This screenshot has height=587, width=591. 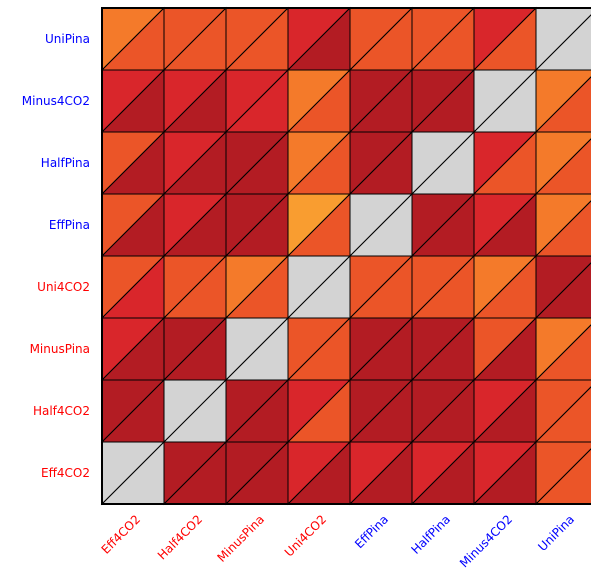 What do you see at coordinates (430, 534) in the screenshot?
I see `x-tick-label: HalfPina` at bounding box center [430, 534].